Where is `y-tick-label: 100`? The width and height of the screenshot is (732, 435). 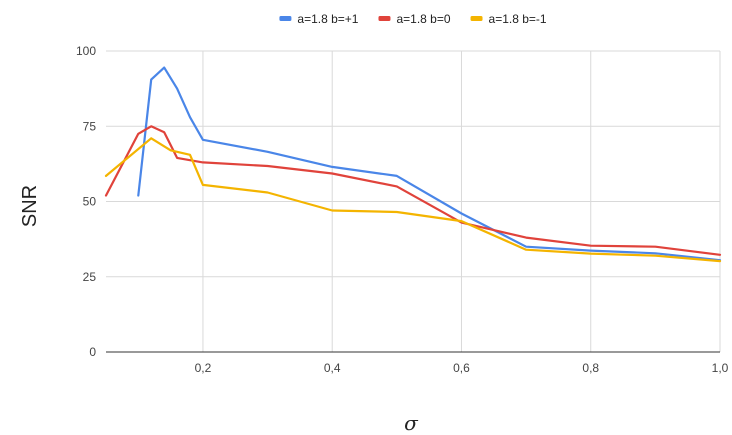 y-tick-label: 100 is located at coordinates (86, 51).